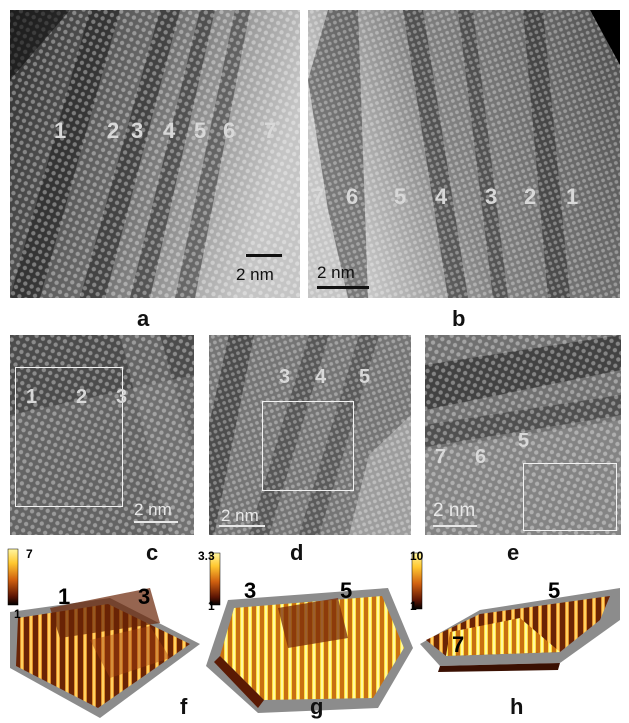 The width and height of the screenshot is (629, 723). I want to click on panel-letter-d: d, so click(297, 552).